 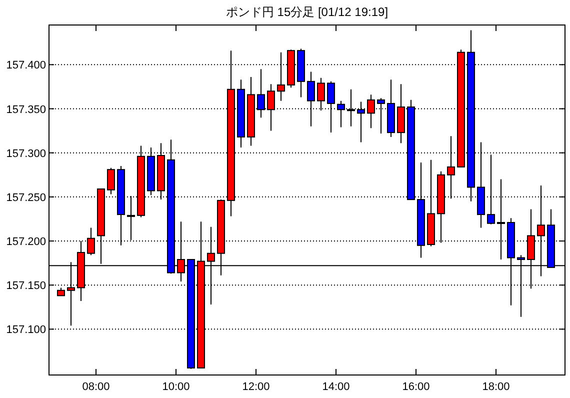 I want to click on y-tick-label: 157.400, so click(x=26, y=66).